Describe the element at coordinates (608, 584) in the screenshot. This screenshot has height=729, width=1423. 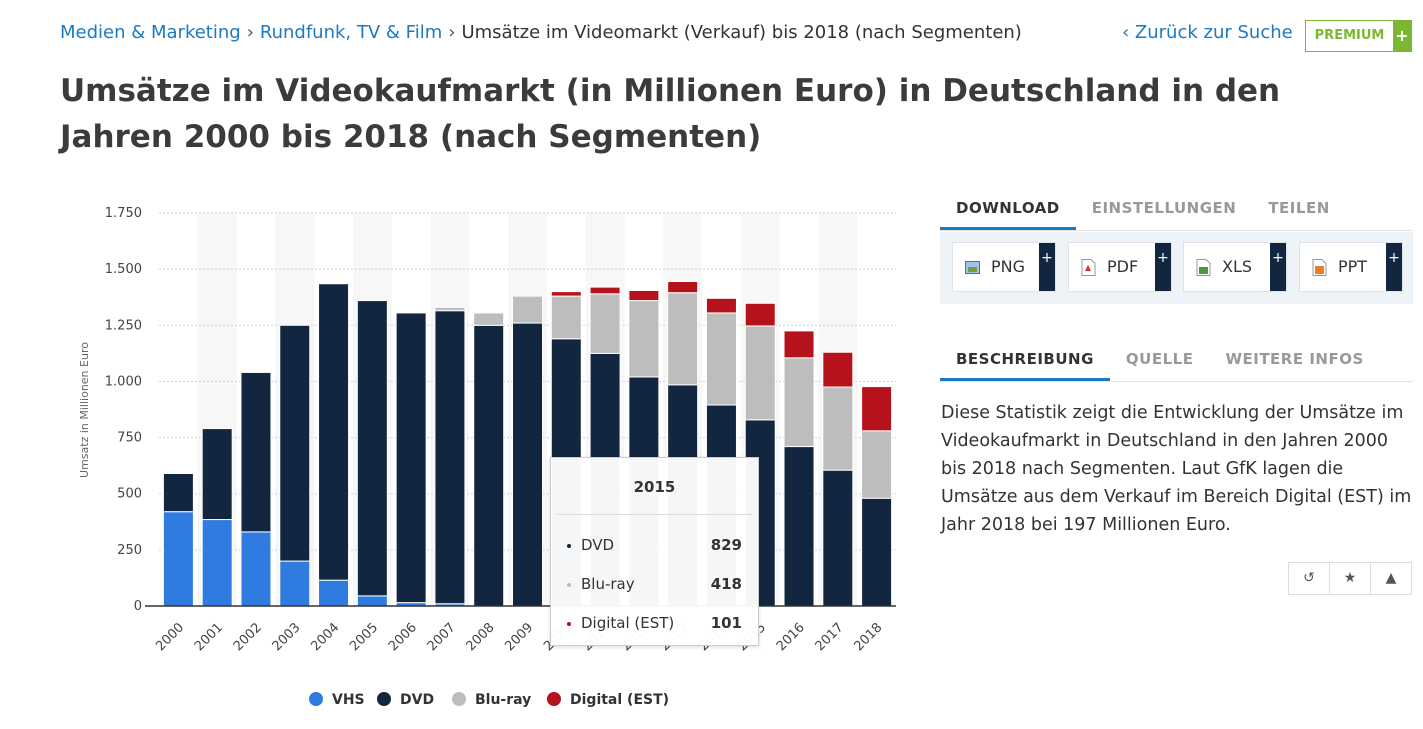
I see `tooltip-series: Blu-ray` at that location.